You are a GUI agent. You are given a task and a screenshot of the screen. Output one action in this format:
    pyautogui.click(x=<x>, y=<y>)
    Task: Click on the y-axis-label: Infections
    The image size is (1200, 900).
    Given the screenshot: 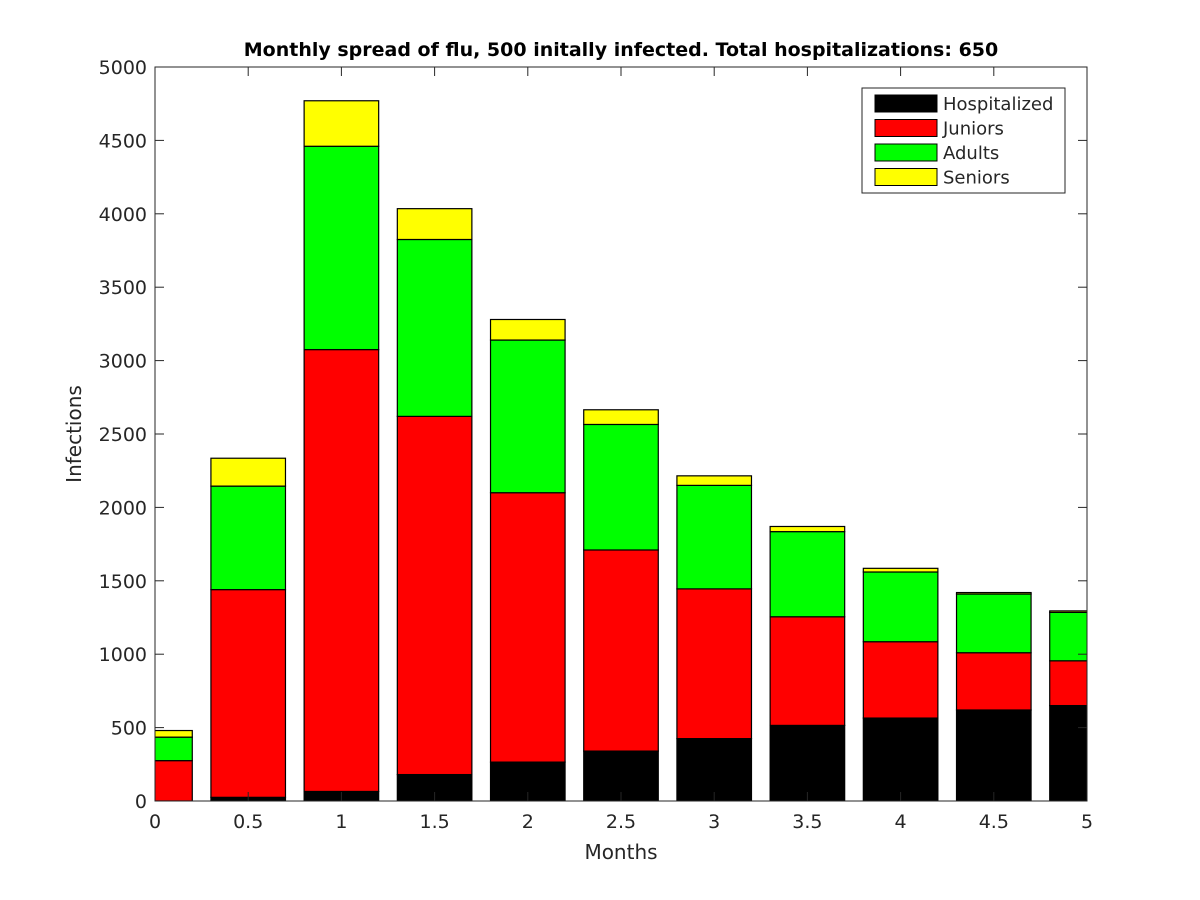 What is the action you would take?
    pyautogui.click(x=74, y=434)
    